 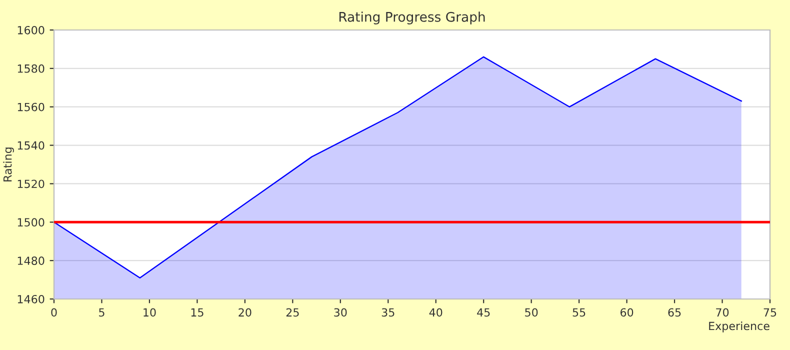 I want to click on x-tick-label: 20, so click(x=245, y=312).